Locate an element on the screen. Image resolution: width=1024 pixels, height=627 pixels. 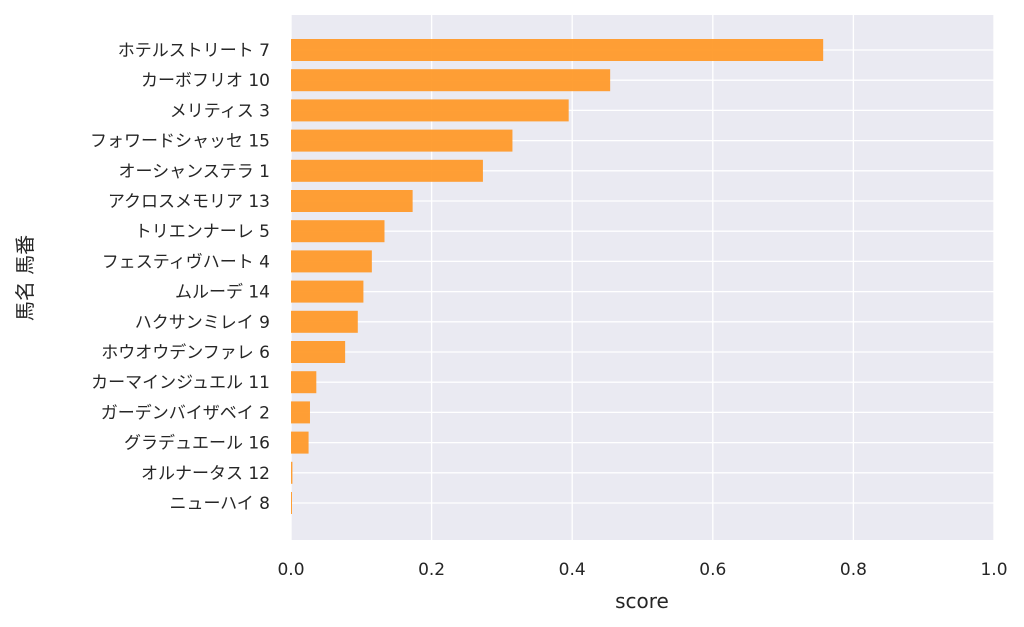
y-tick-label: メリティス 3 is located at coordinates (220, 111).